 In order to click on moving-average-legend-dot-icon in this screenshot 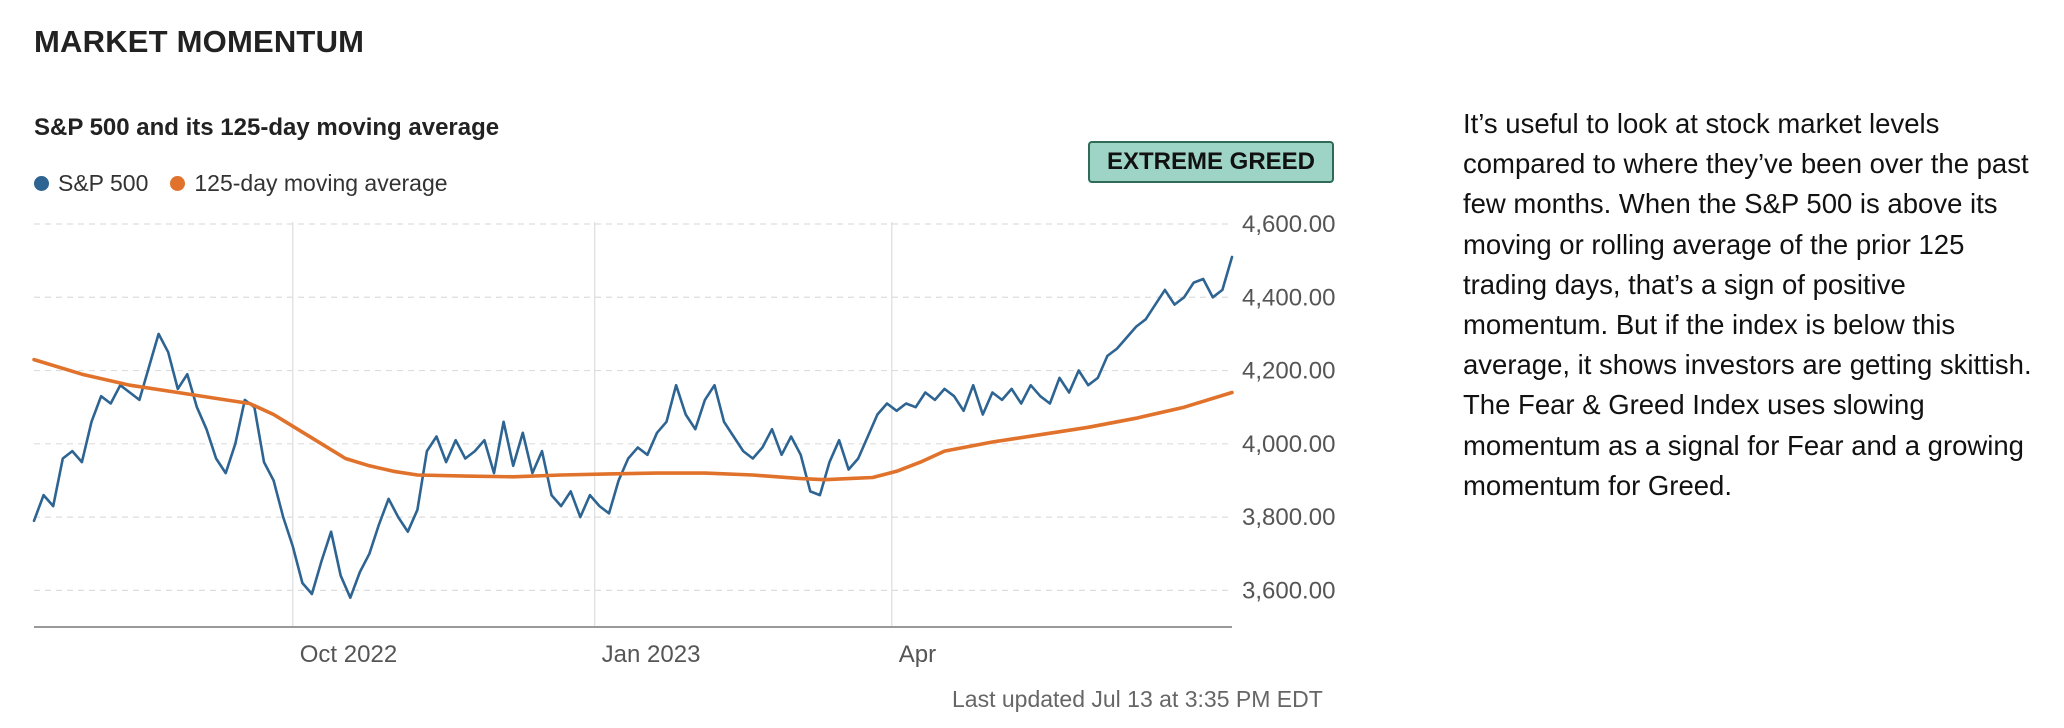, I will do `click(178, 183)`.